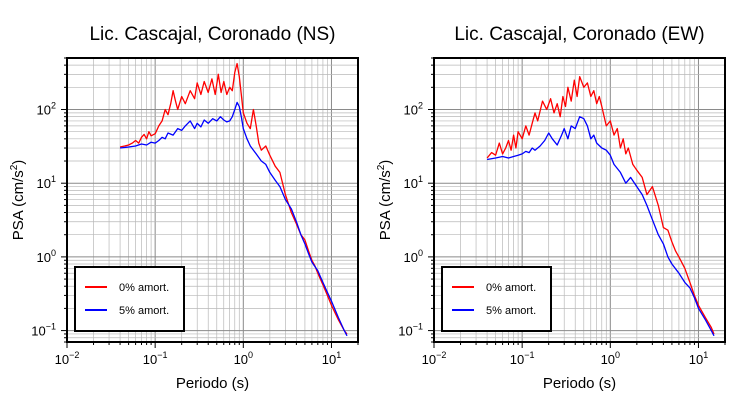 The width and height of the screenshot is (730, 405). I want to click on chart-title: Lic. Cascajal, Coronado (NS), so click(212, 34).